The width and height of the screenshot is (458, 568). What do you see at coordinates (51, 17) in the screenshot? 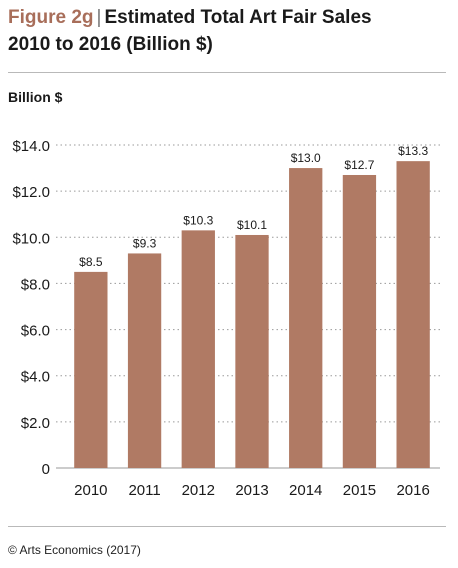
I see `figure-label: Figure 2g` at bounding box center [51, 17].